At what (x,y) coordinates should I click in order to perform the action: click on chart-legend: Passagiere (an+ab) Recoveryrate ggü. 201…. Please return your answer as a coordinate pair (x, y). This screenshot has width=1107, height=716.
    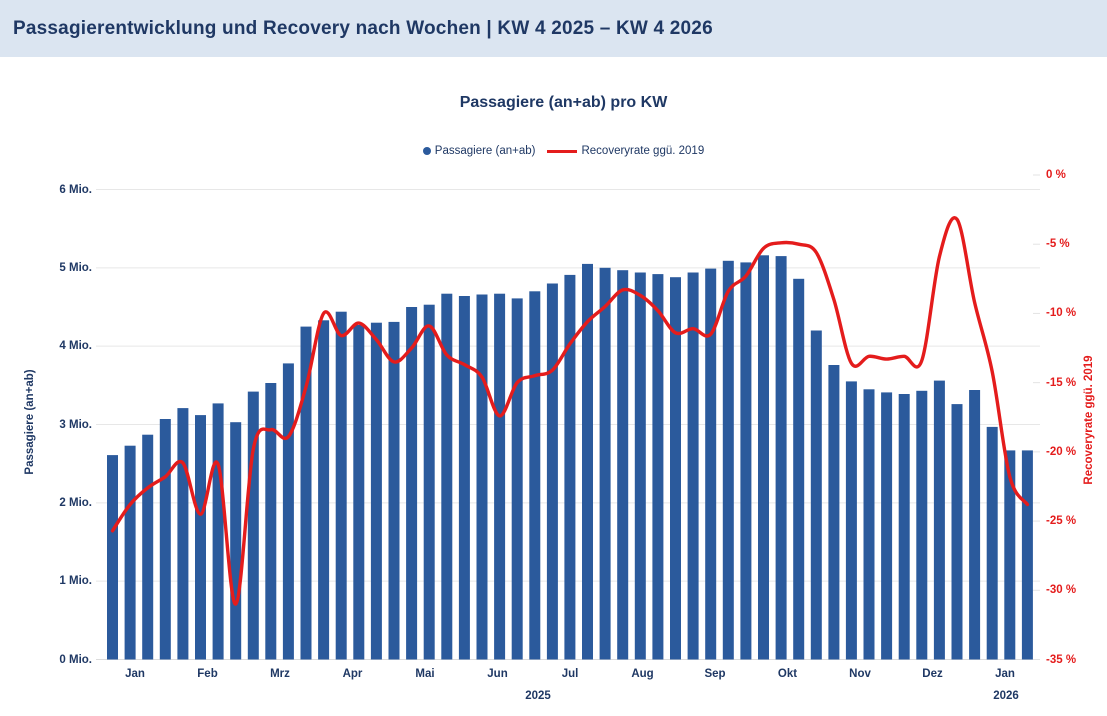
    Looking at the image, I should click on (558, 151).